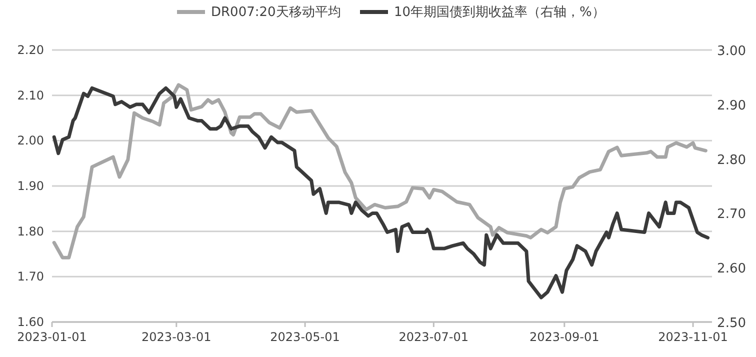 This screenshot has width=756, height=357. I want to click on y2-tick-label: 2.60, so click(731, 269).